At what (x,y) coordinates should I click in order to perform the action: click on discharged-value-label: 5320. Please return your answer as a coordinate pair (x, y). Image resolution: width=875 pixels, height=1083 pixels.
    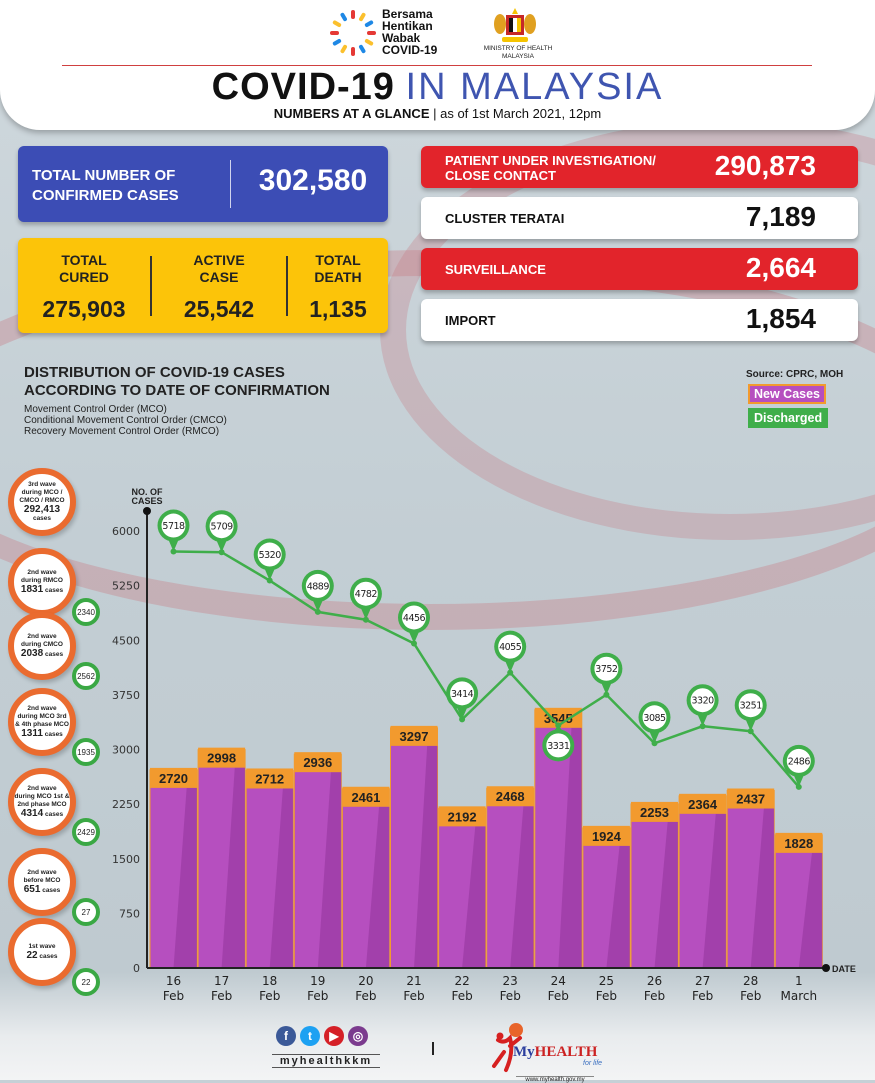
    Looking at the image, I should click on (270, 555).